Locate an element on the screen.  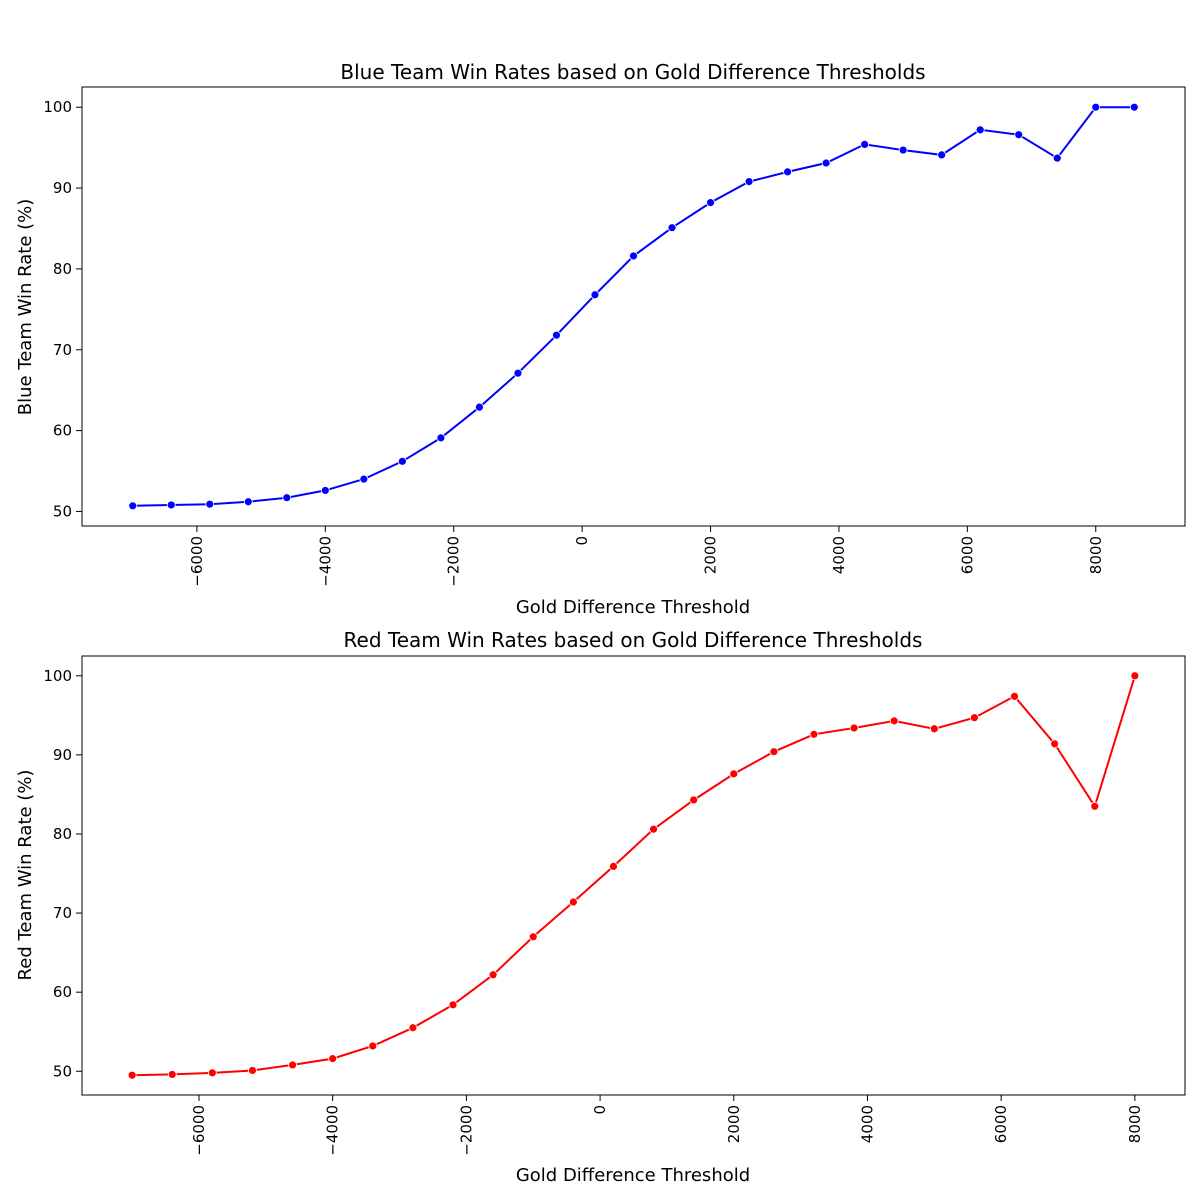
y-axis-label: Blue Team Win Rate (%) is located at coordinates (25, 307).